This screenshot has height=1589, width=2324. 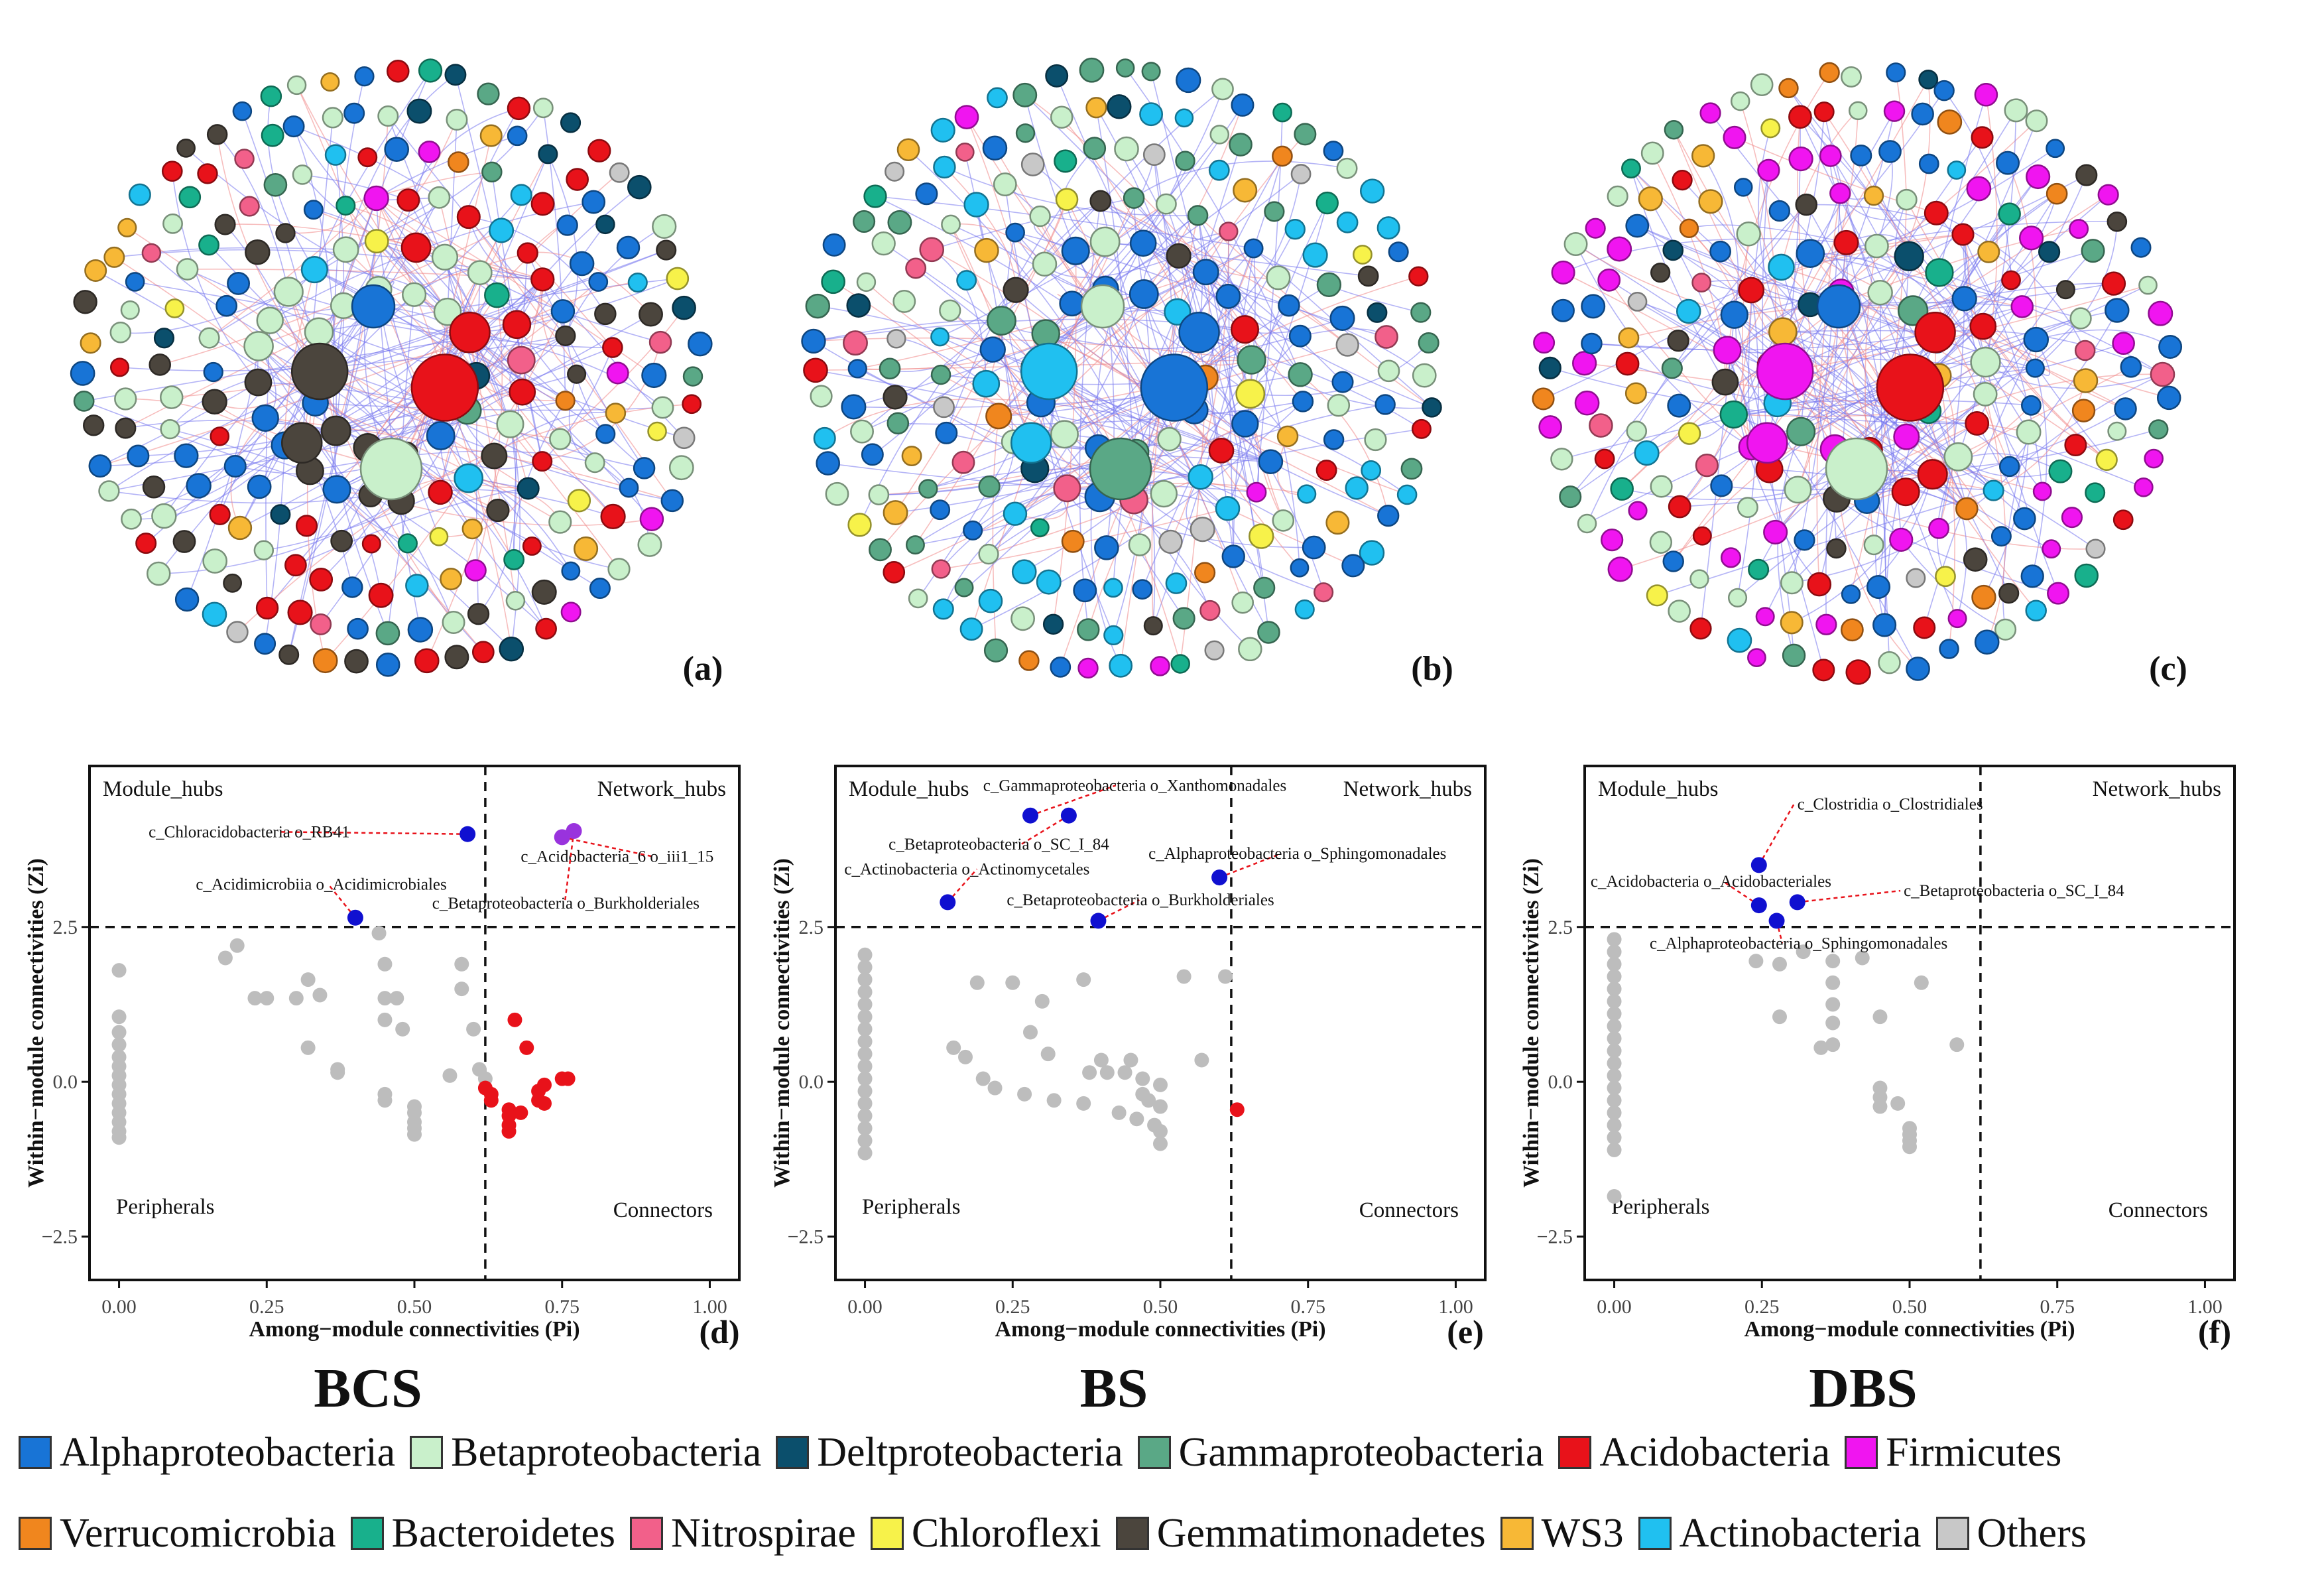 I want to click on plot-frame, so click(x=414, y=1023).